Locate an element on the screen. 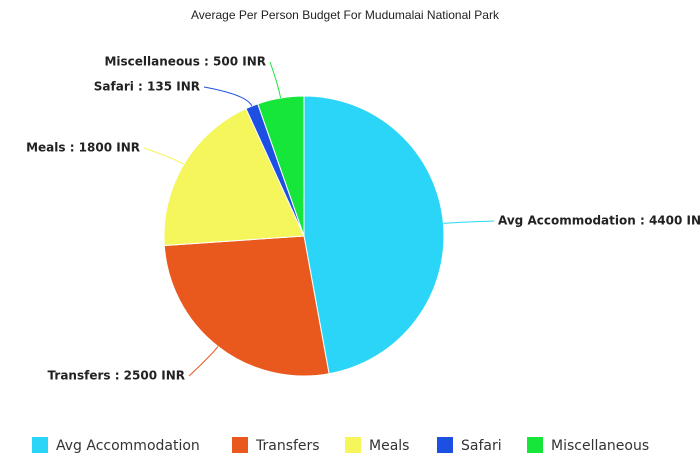  legend-label: Avg Accommodation is located at coordinates (128, 446).